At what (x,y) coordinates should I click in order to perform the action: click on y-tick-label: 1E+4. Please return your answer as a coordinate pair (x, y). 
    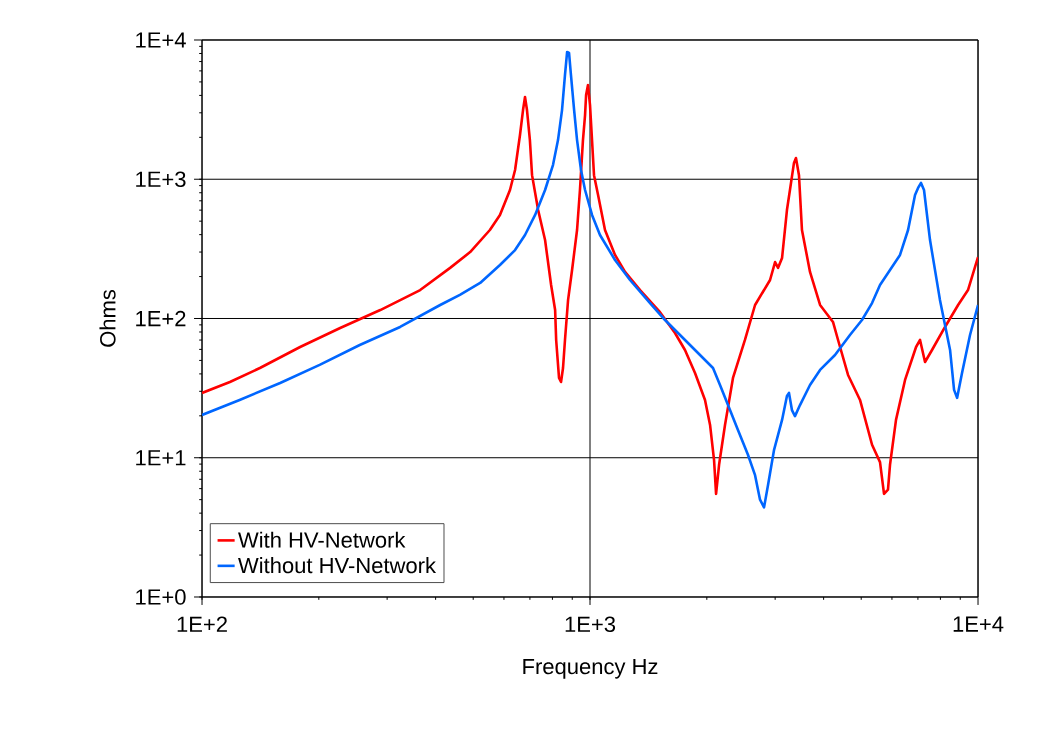
    Looking at the image, I should click on (161, 40).